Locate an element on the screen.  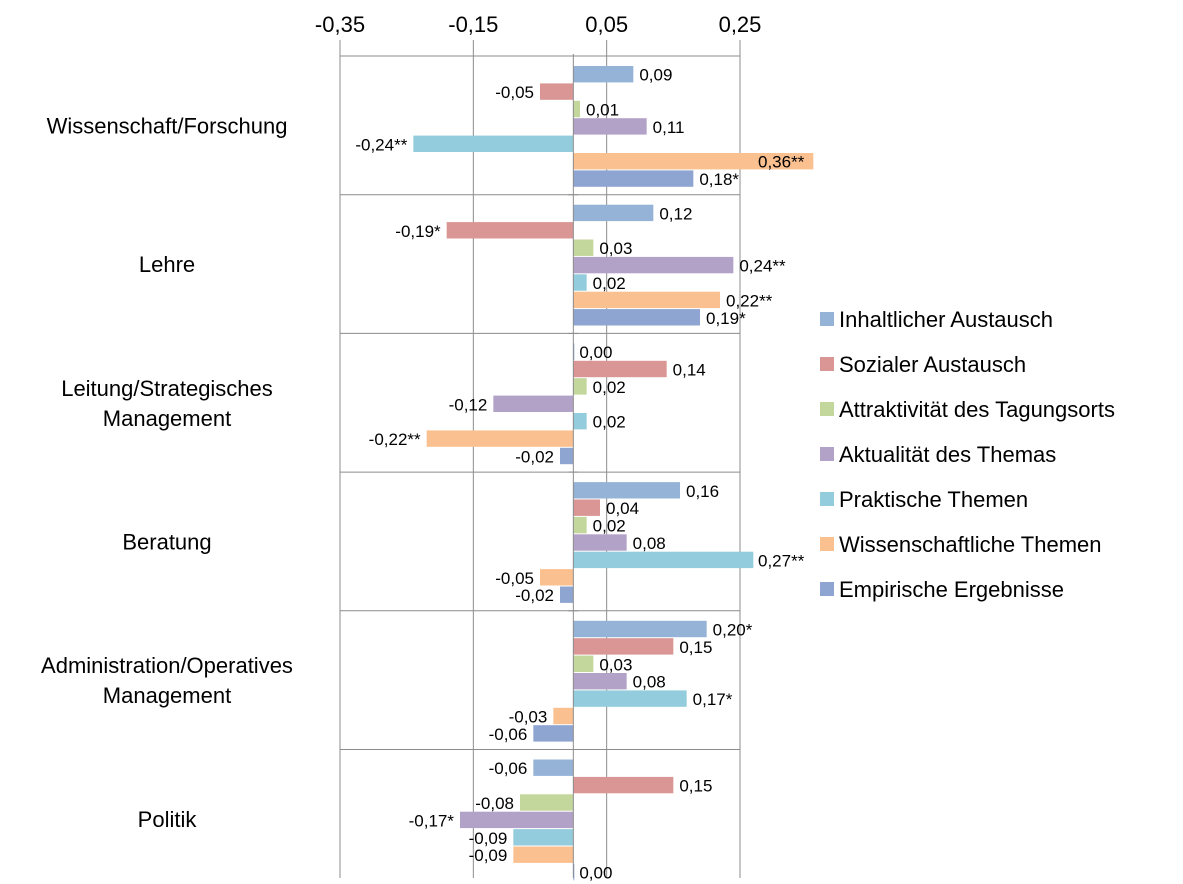
x-tick-label: 0,05 is located at coordinates (606, 24).